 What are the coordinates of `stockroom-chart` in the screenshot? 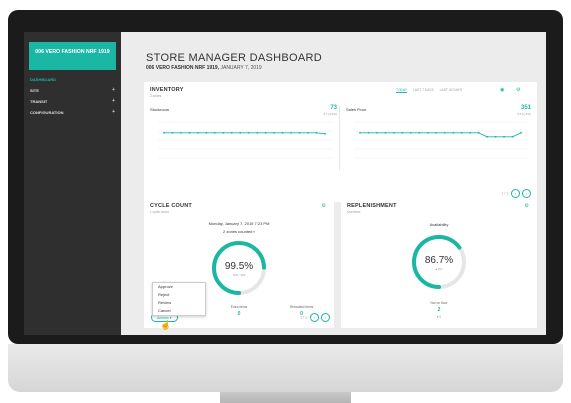 It's located at (245, 140).